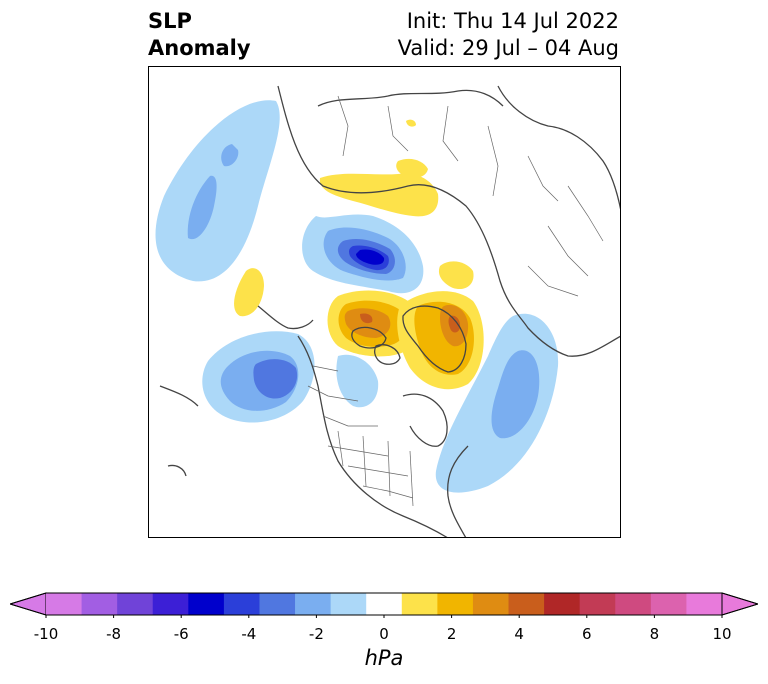  I want to click on colorbar-unit: hPa, so click(384, 658).